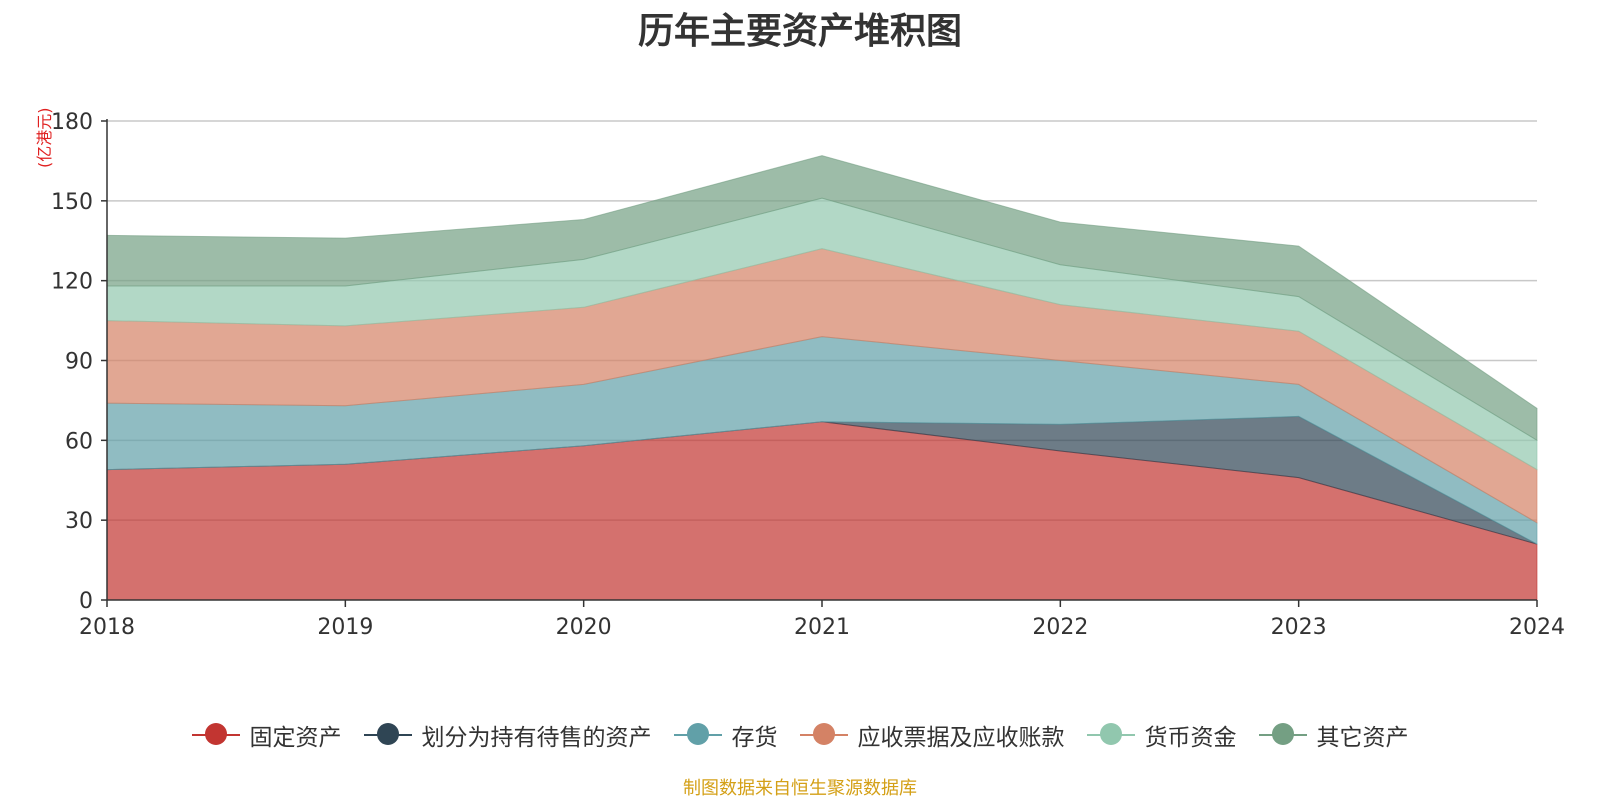 The height and width of the screenshot is (800, 1600). I want to click on legend-item: 货币资金, so click(1161, 735).